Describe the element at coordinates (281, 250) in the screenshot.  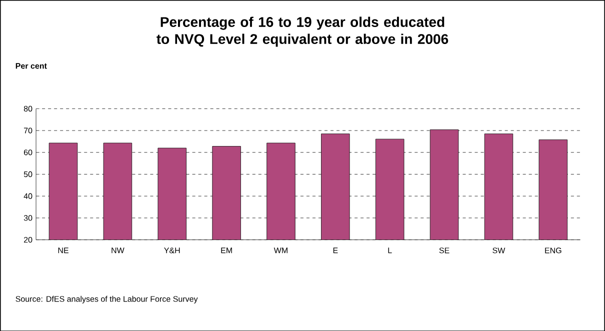
I see `x-tick-label: WM` at that location.